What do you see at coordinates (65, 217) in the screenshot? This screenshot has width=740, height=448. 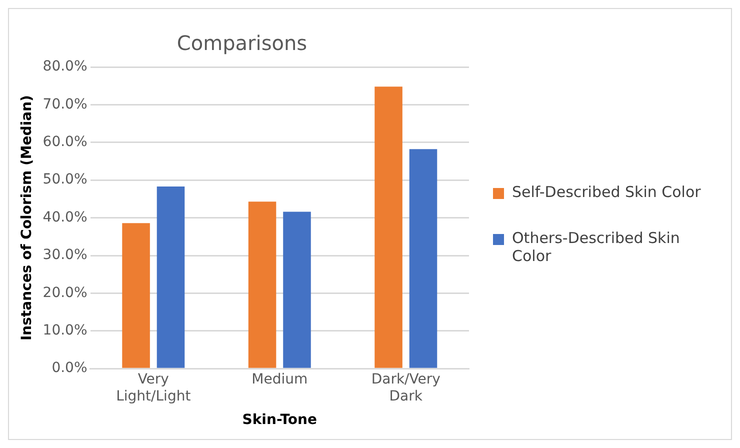 I see `y-tick-label: 40.0%` at bounding box center [65, 217].